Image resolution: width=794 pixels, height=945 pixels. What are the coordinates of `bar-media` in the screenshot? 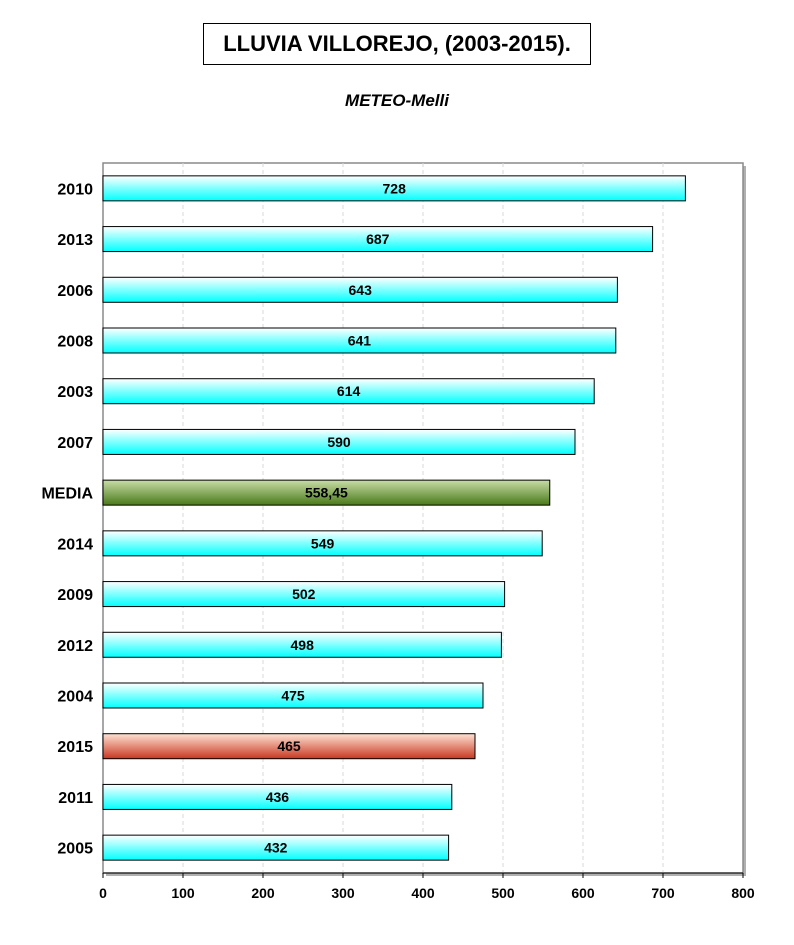 It's located at (326, 492).